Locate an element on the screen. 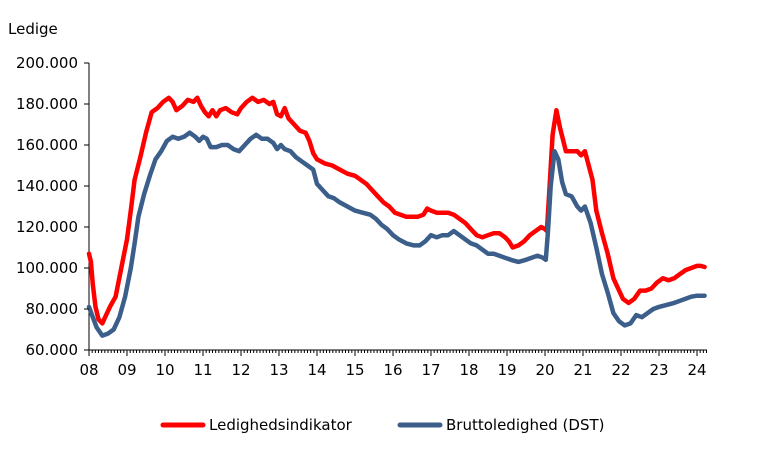 This screenshot has height=454, width=782. x-tick-label: 20 is located at coordinates (544, 370).